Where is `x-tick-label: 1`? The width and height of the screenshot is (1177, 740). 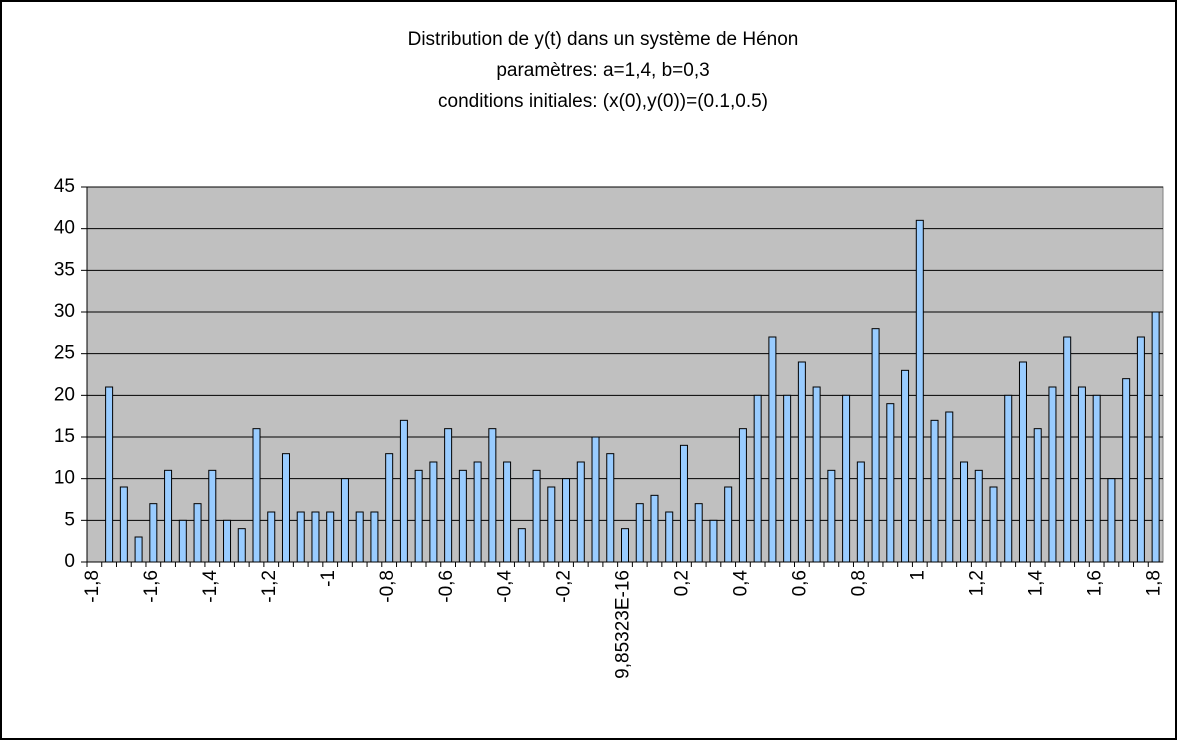
x-tick-label: 1 is located at coordinates (917, 575).